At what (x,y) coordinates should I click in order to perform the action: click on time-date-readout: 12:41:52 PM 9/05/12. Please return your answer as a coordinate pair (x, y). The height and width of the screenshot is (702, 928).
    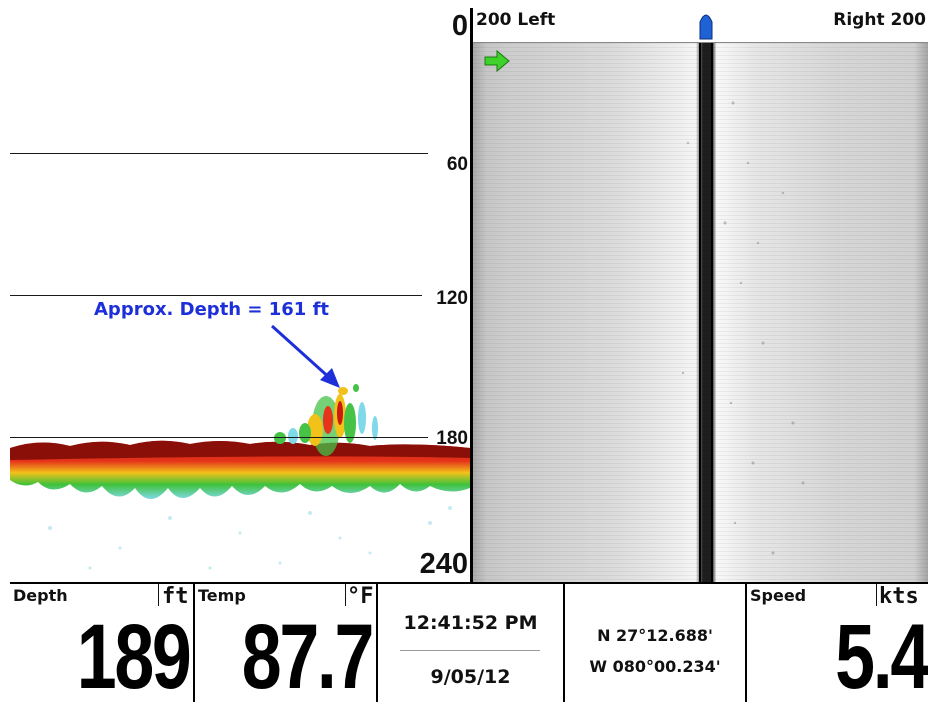
    Looking at the image, I should click on (470, 643).